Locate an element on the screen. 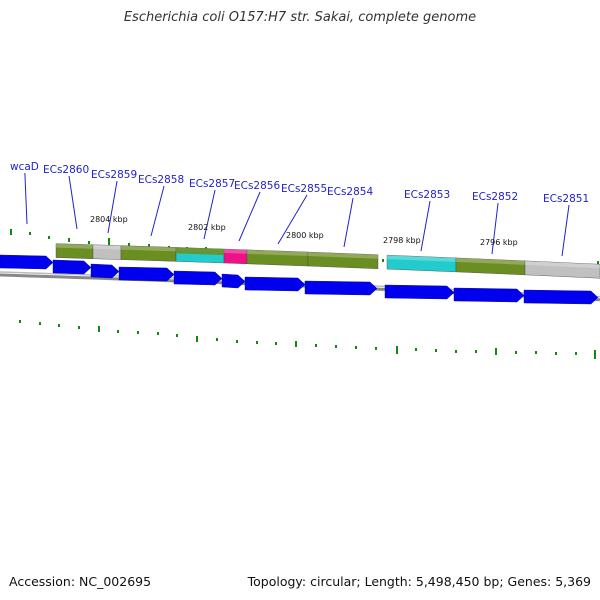 This screenshot has height=600, width=600. kbp-label: 2802 kbp is located at coordinates (207, 227).